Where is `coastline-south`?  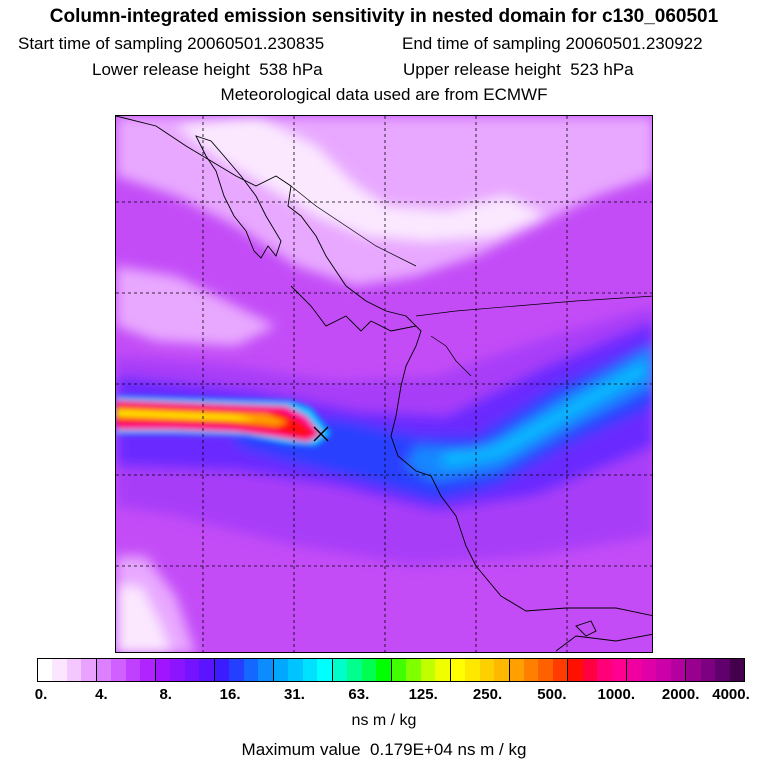
coastline-south is located at coordinates (603, 642).